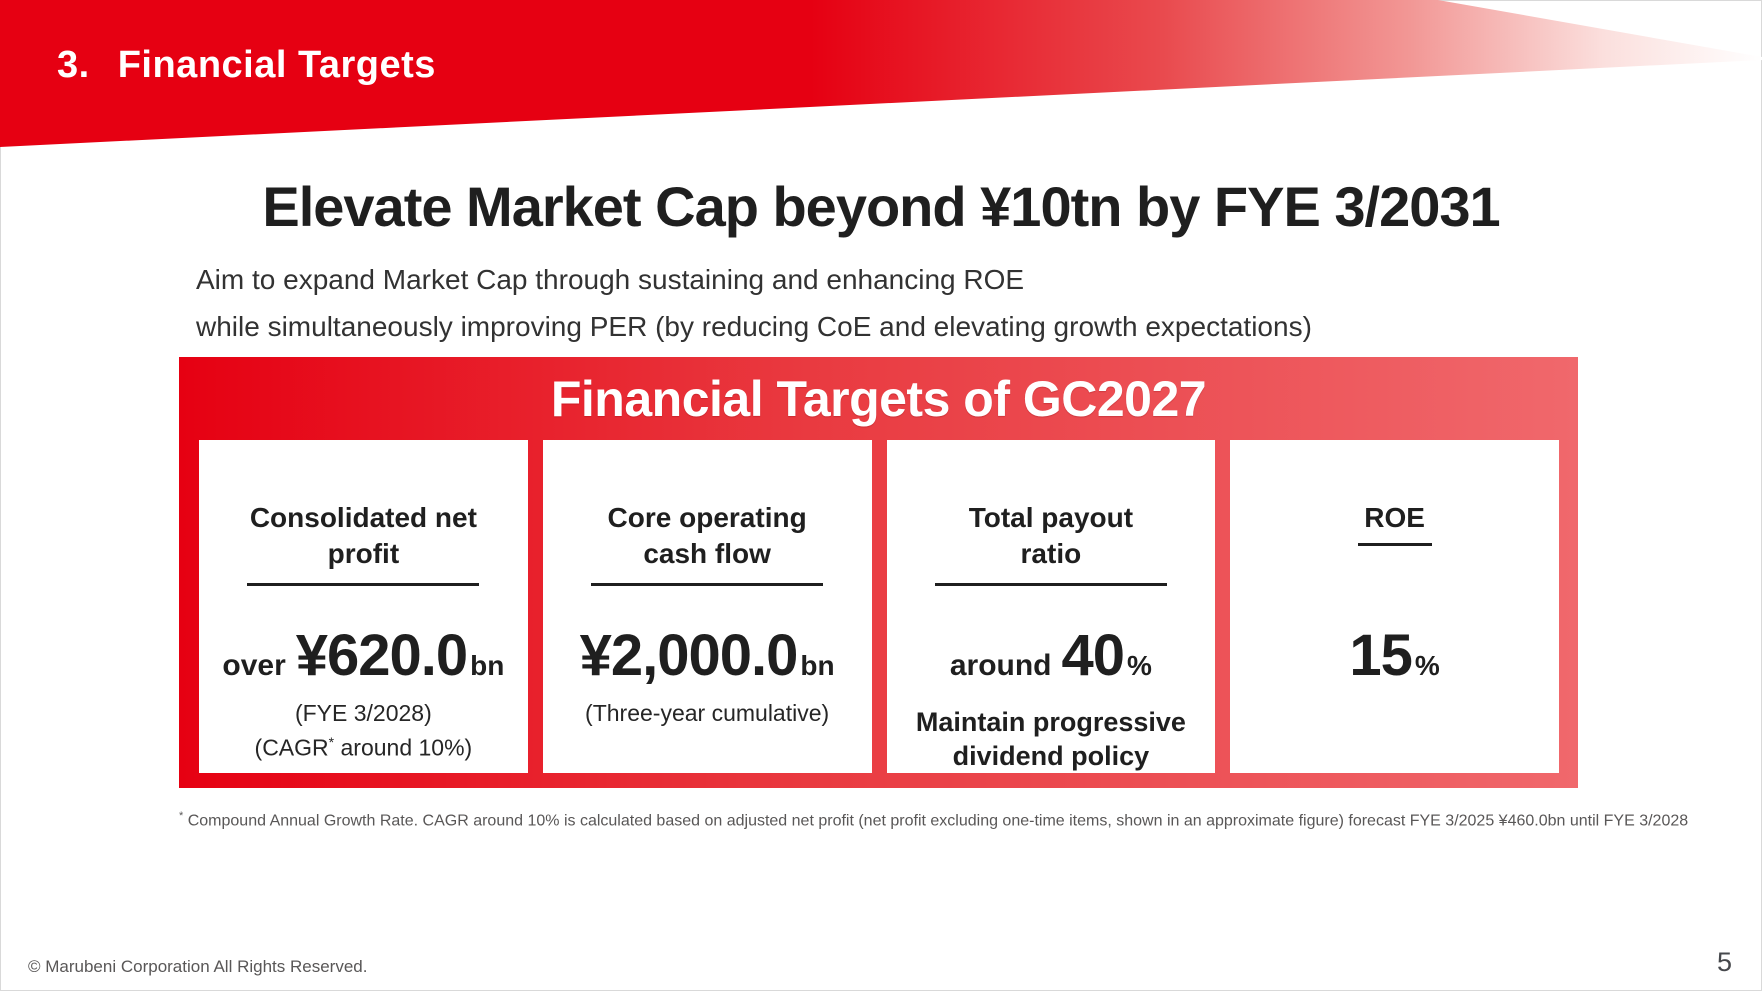  What do you see at coordinates (1394, 517) in the screenshot?
I see `metric-heading: ROE` at bounding box center [1394, 517].